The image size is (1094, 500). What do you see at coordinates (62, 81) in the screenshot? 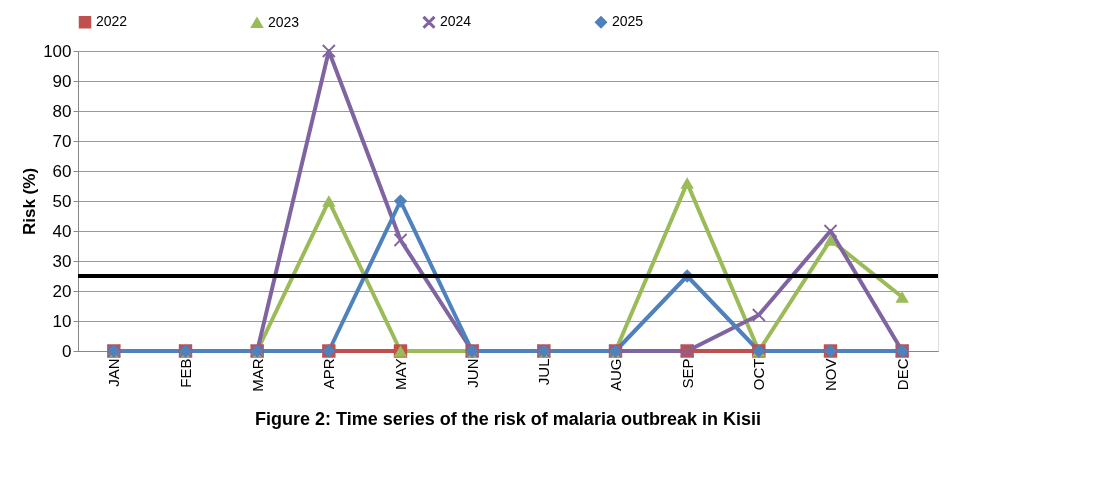
I see `y-tick-label: 90` at bounding box center [62, 81].